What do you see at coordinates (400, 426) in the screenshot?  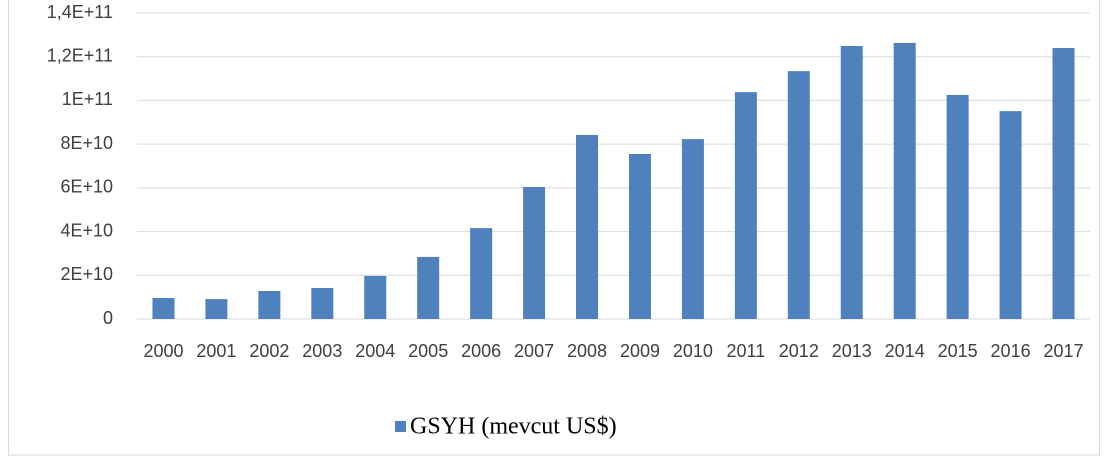 I see `legend-swatch` at bounding box center [400, 426].